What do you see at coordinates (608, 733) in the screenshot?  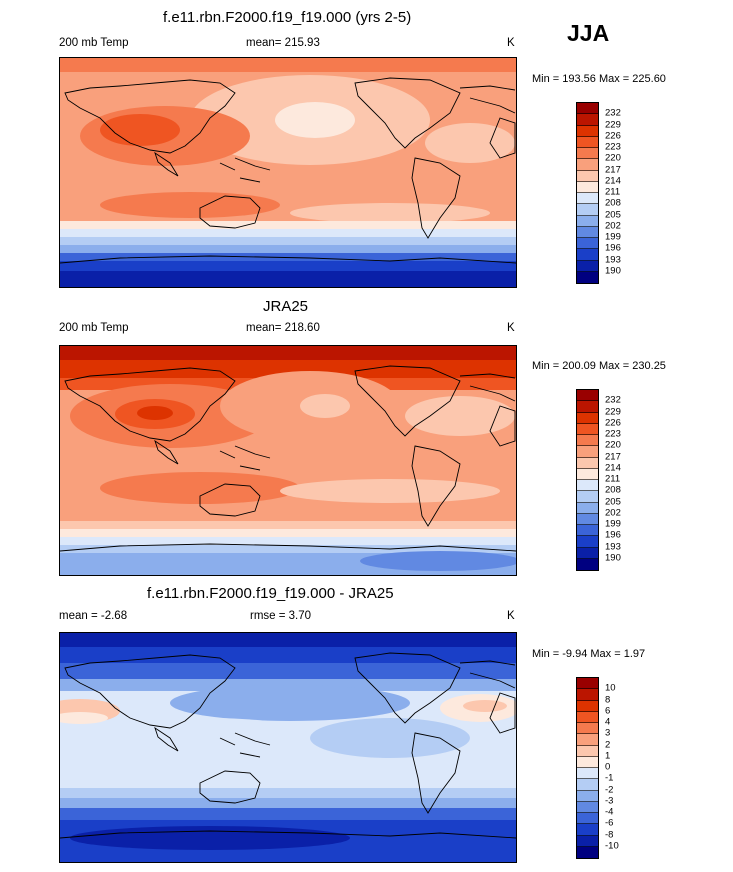 I see `colorbar-label: 3` at bounding box center [608, 733].